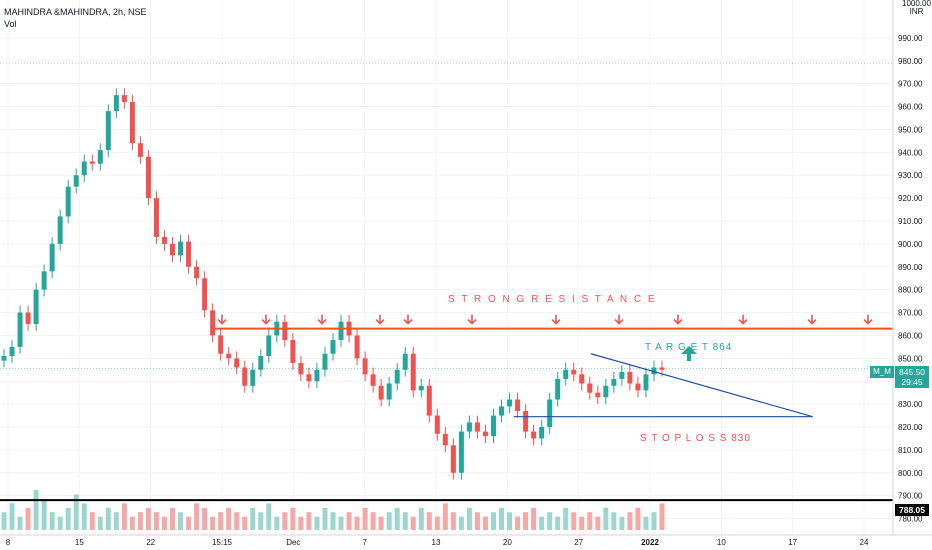 This screenshot has height=550, width=932. I want to click on price-tick-label: 780.00, so click(910, 519).